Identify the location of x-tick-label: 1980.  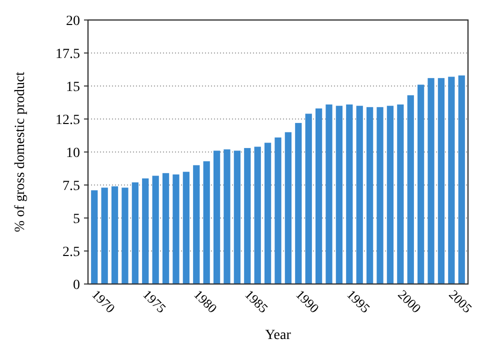
(205, 301).